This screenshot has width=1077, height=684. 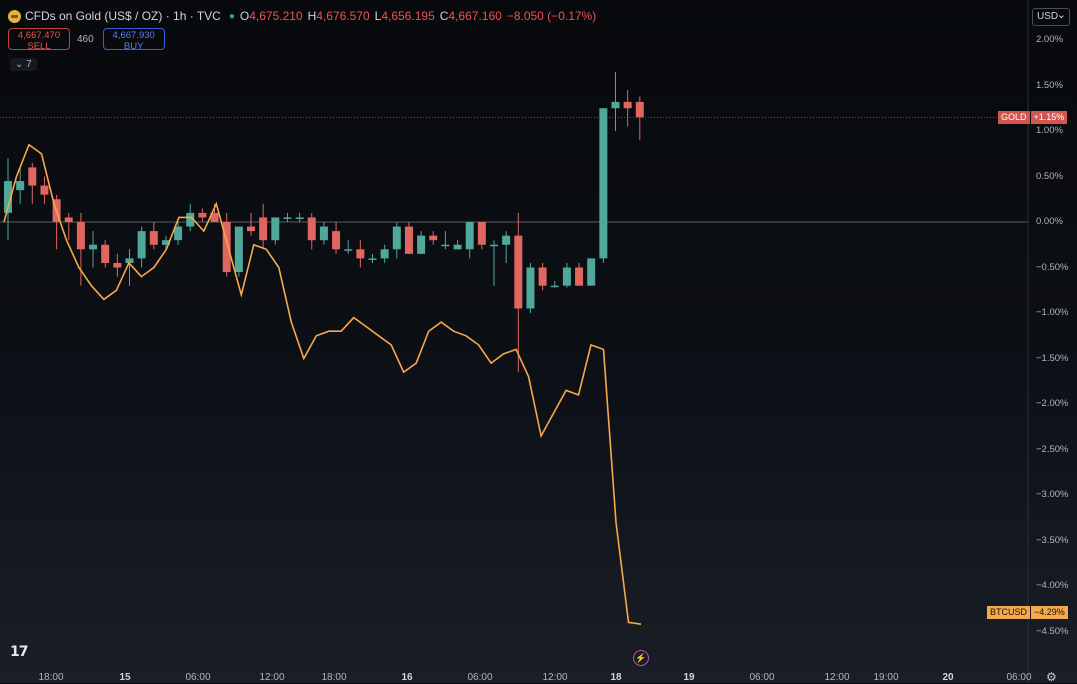 I want to click on x-tick-label: 18:00, so click(x=51, y=677).